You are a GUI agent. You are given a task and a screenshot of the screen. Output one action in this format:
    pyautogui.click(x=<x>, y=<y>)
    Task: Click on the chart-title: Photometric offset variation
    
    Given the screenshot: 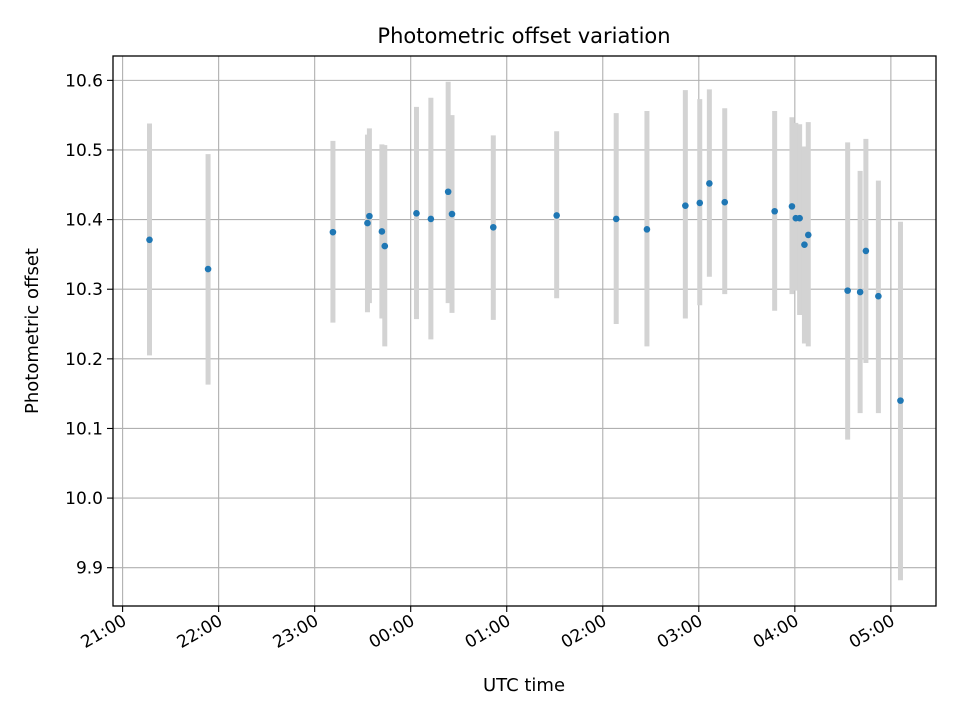 What is the action you would take?
    pyautogui.click(x=523, y=36)
    